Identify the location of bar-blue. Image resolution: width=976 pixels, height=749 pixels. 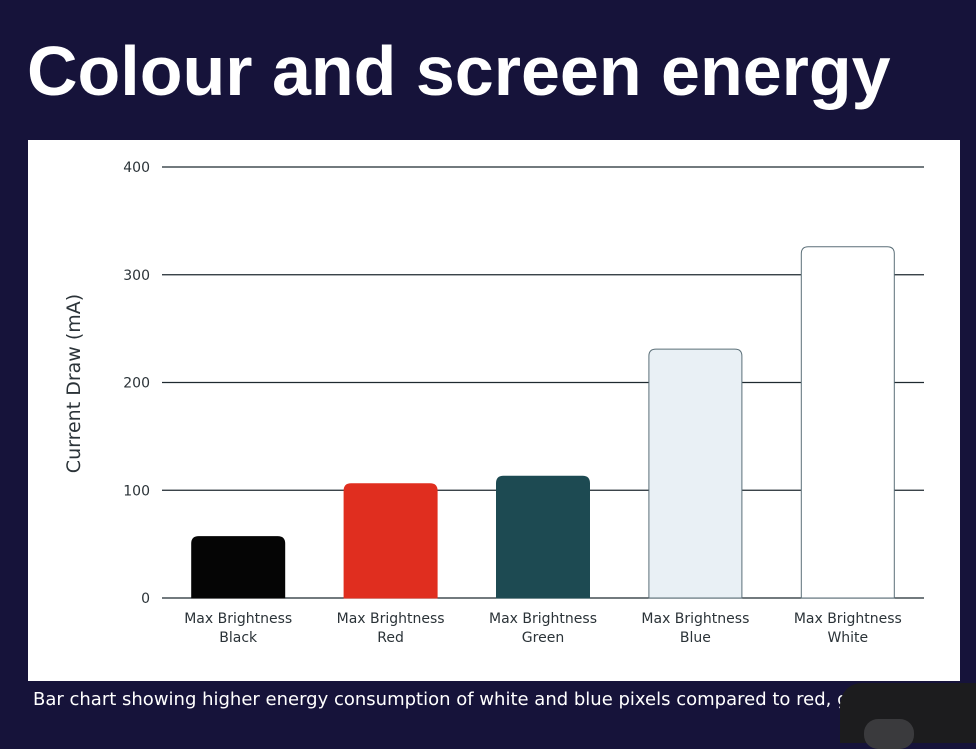
(695, 473).